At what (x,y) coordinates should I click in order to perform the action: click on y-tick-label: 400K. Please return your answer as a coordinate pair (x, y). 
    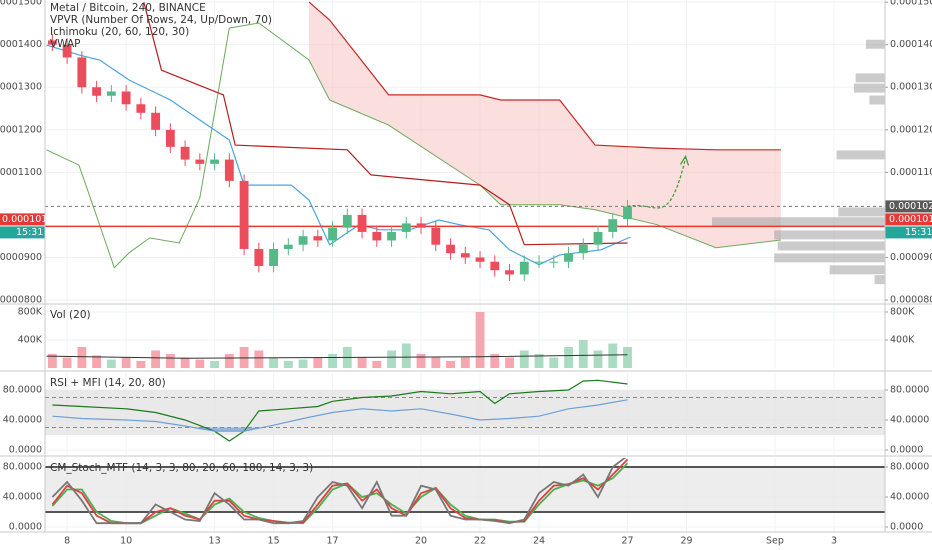
    Looking at the image, I should click on (902, 340).